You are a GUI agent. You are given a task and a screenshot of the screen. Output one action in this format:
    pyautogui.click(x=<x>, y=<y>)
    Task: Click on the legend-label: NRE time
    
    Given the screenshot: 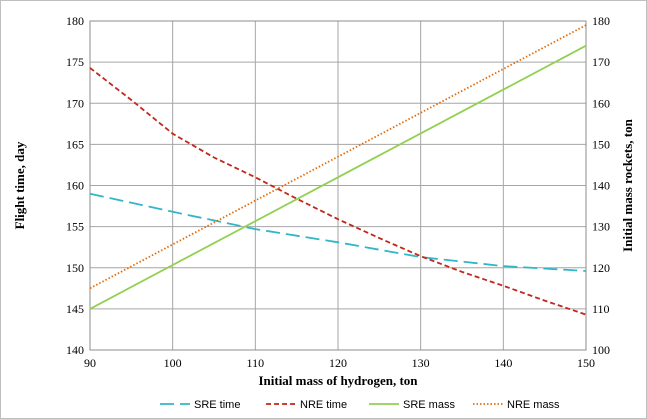 What is the action you would take?
    pyautogui.click(x=323, y=405)
    